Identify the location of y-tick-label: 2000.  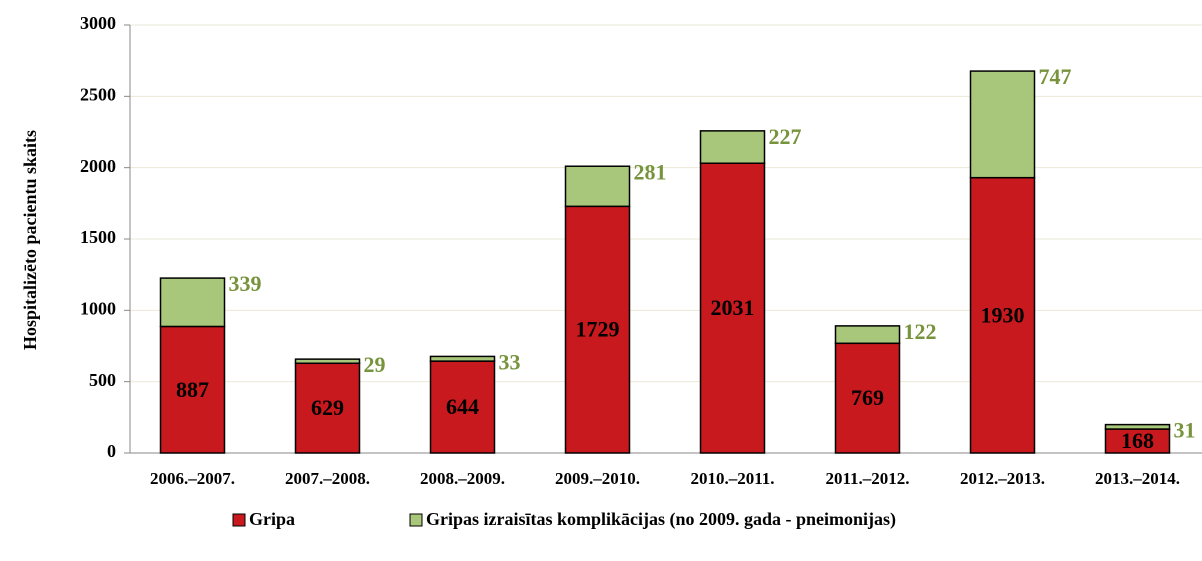
(98, 166).